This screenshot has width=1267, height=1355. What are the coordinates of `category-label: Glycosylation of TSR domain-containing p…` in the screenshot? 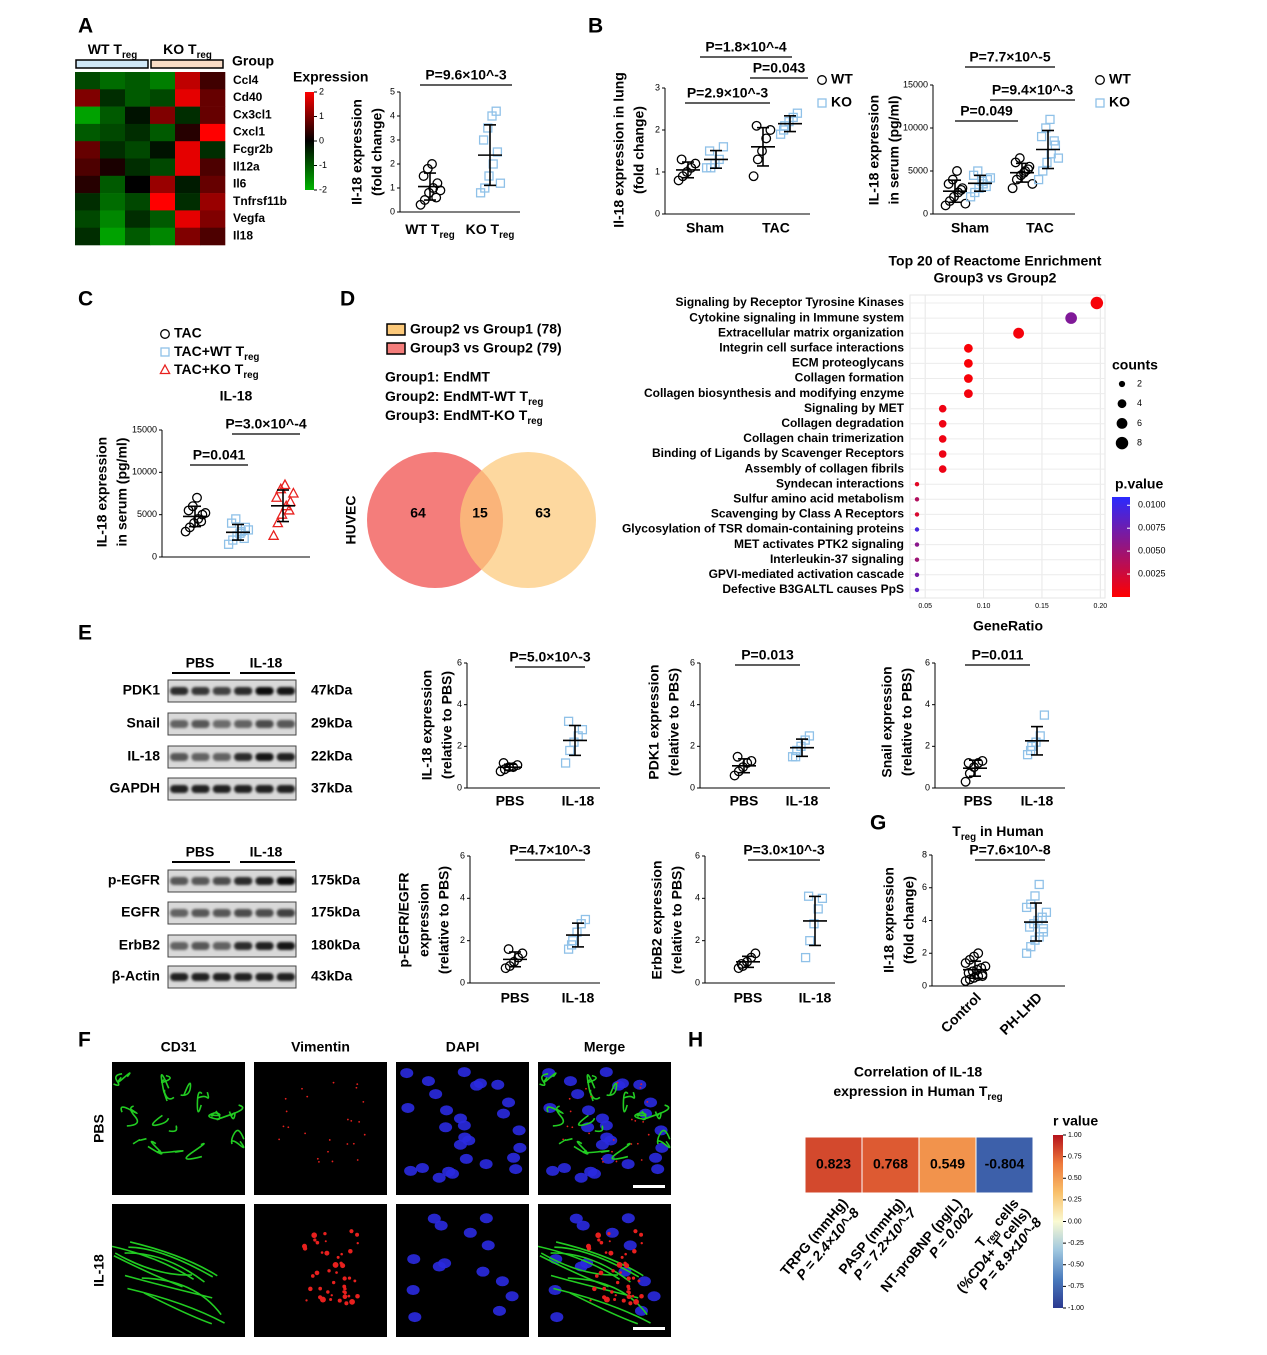 It's located at (763, 529).